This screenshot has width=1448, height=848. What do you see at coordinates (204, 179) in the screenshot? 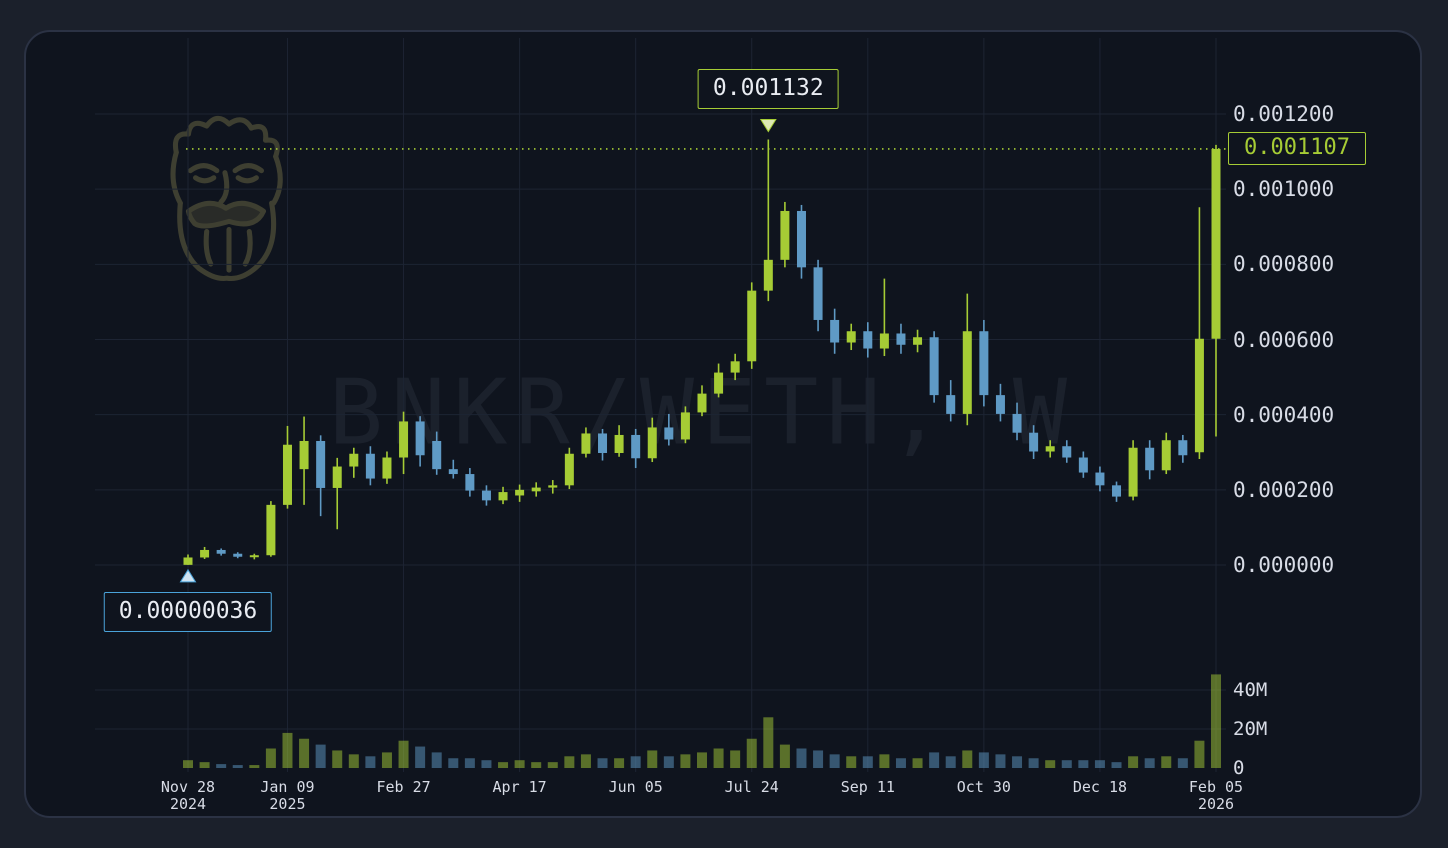
I see `mascot-left-eye` at bounding box center [204, 179].